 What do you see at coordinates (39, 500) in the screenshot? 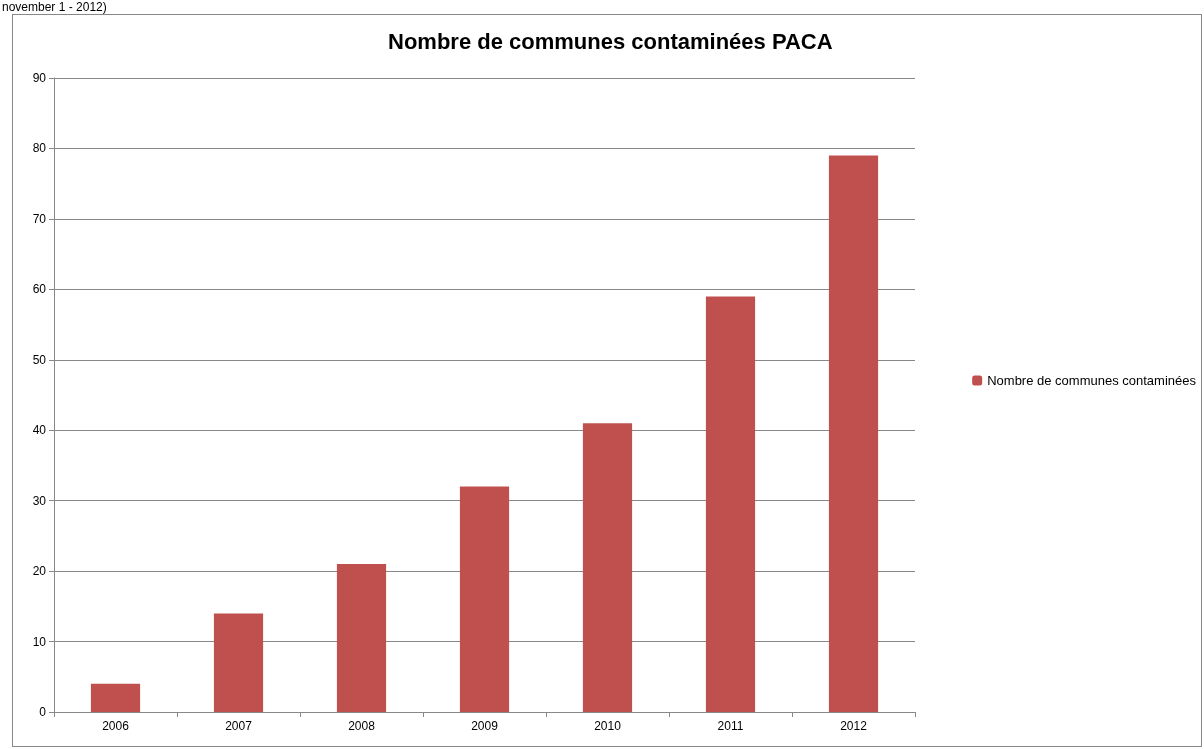
I see `y-tick-label: 30` at bounding box center [39, 500].